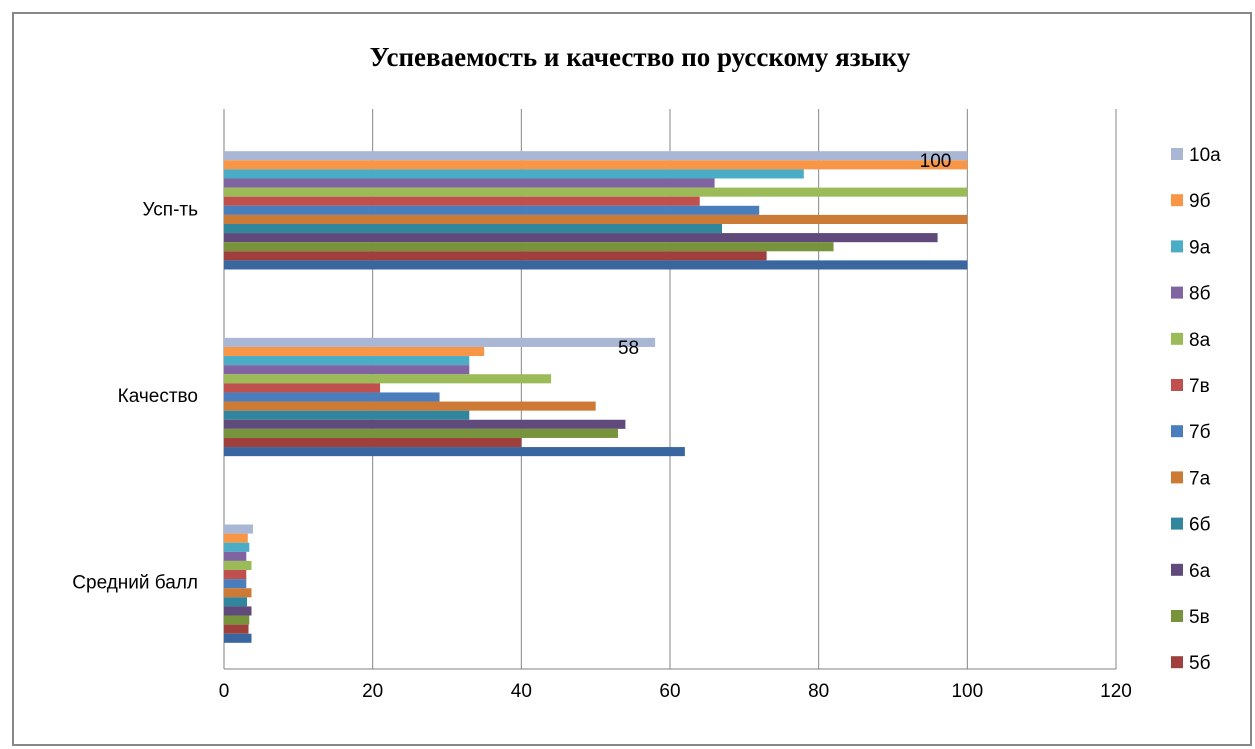  What do you see at coordinates (347, 415) in the screenshot?
I see `bar-6б-Качество` at bounding box center [347, 415].